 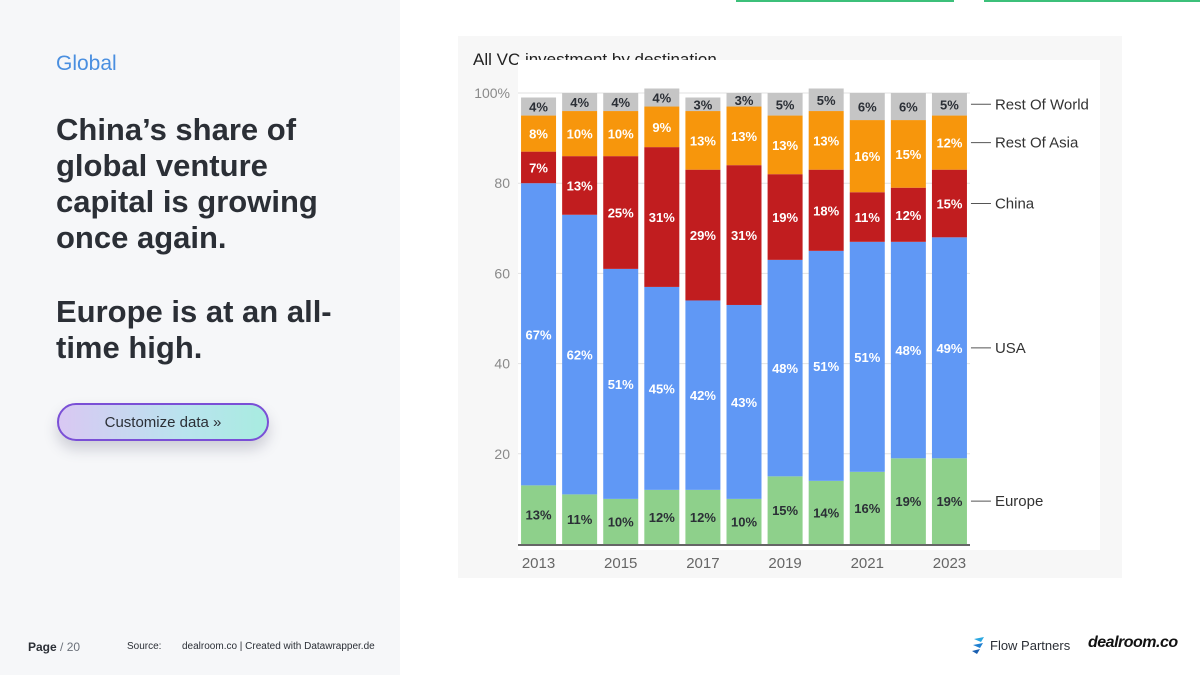 I want to click on bar-europe-2016, so click(x=662, y=516).